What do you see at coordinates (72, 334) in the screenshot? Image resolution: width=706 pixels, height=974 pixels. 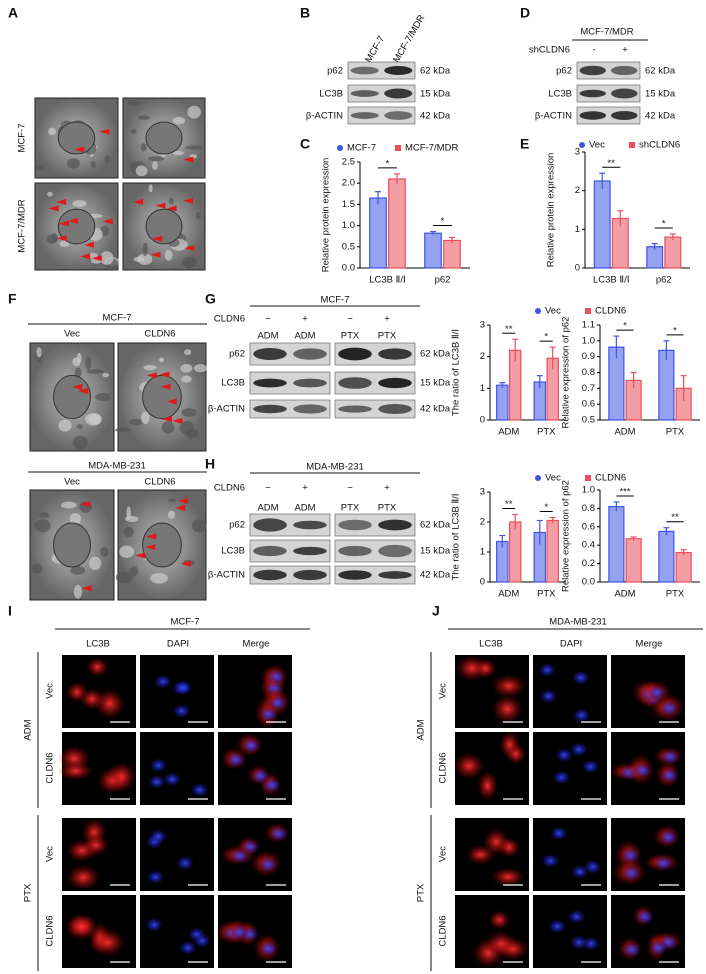 I see `label: Vec` at bounding box center [72, 334].